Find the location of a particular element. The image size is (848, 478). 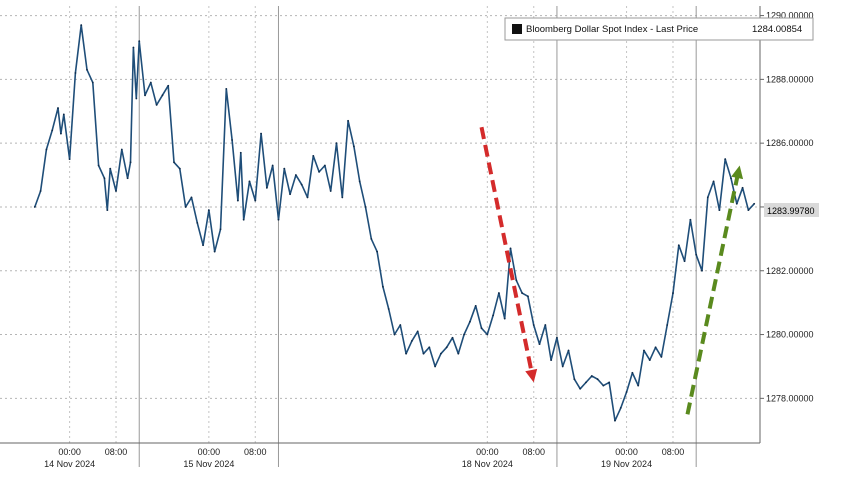

last-price-label: 1283.99780 is located at coordinates (791, 211).